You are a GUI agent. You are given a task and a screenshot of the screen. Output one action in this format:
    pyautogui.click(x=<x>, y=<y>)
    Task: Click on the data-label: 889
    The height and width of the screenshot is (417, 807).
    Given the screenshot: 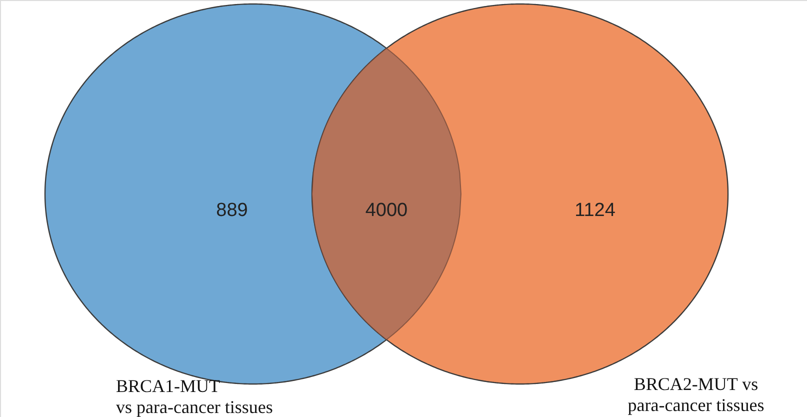 What is the action you would take?
    pyautogui.click(x=232, y=210)
    